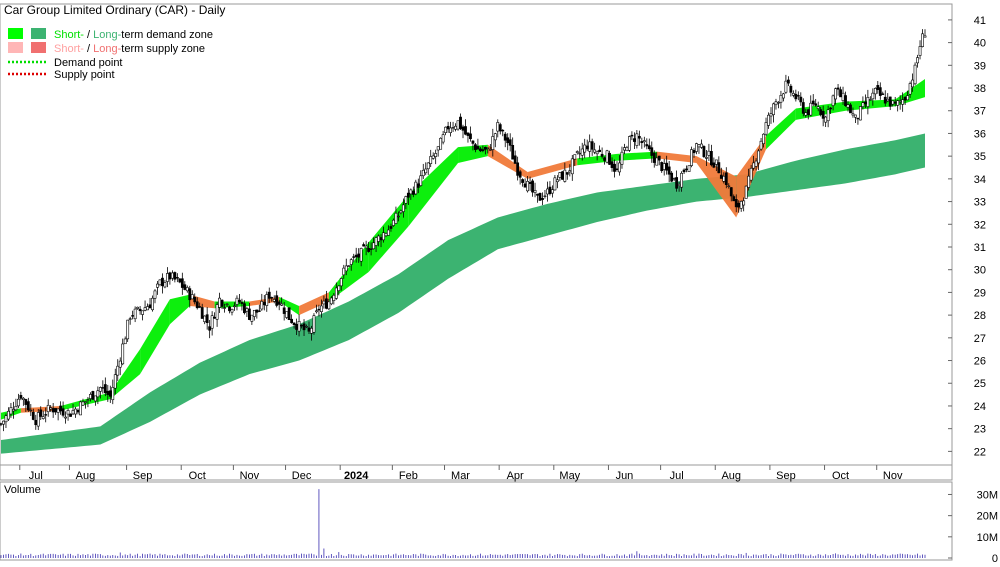 Image resolution: width=1000 pixels, height=567 pixels. I want to click on y-tick-label: 33, so click(980, 203).